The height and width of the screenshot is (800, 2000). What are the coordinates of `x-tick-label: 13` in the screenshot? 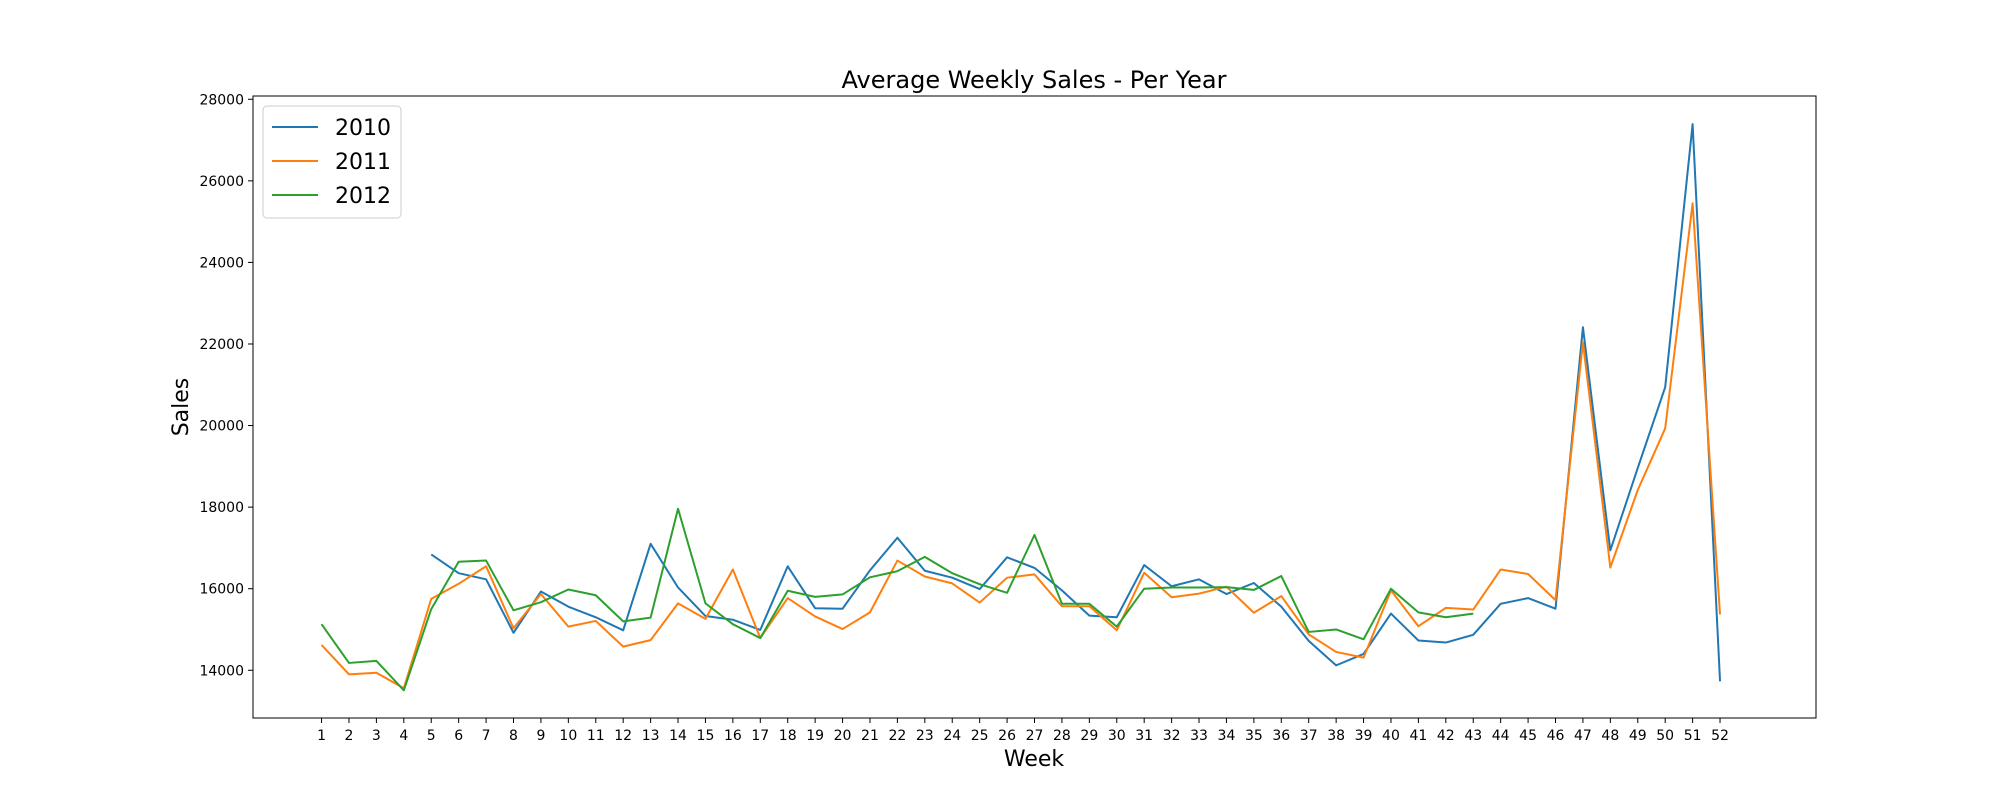 It's located at (651, 736).